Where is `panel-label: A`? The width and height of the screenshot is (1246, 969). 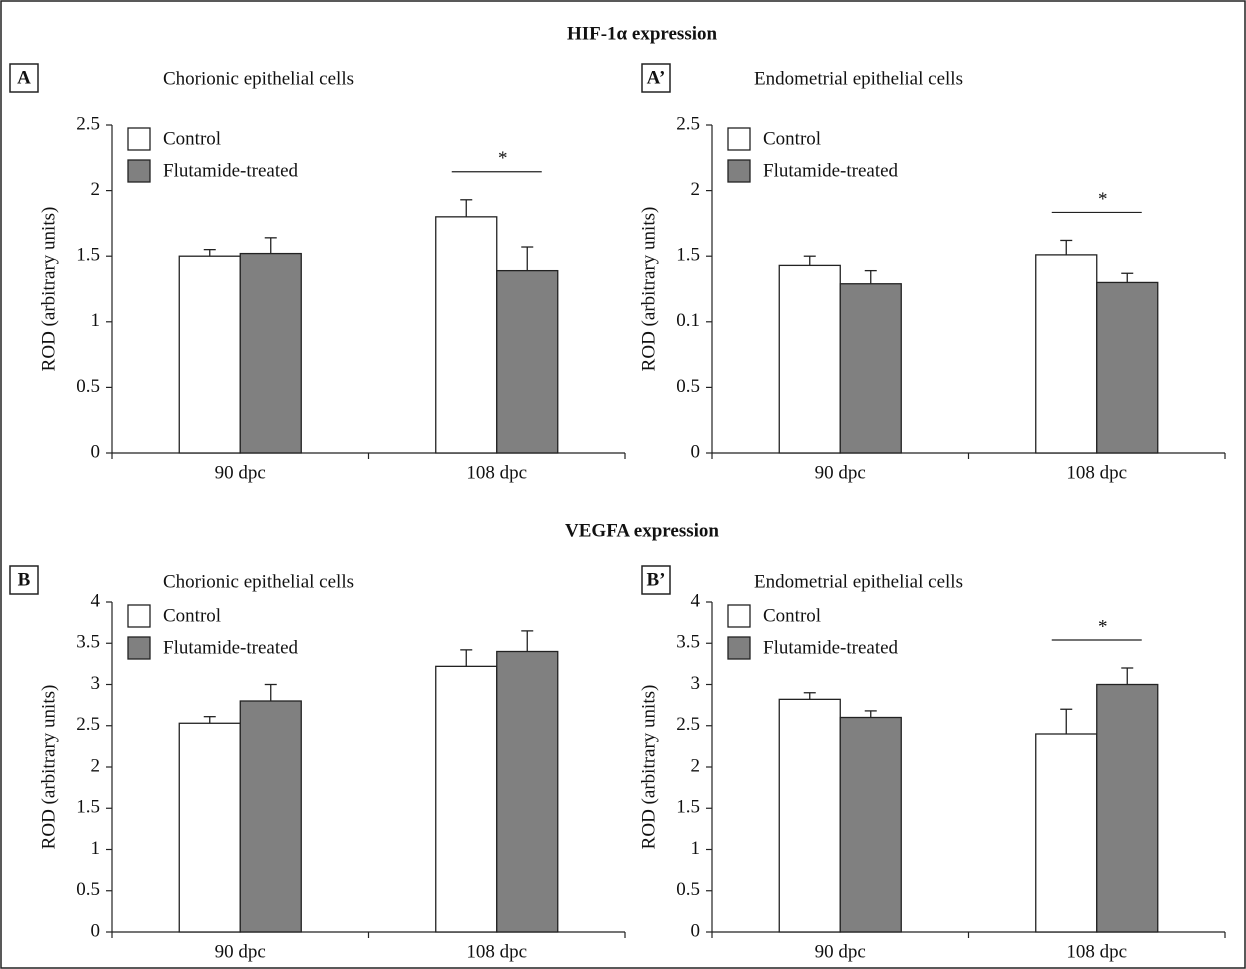 panel-label: A is located at coordinates (24, 77).